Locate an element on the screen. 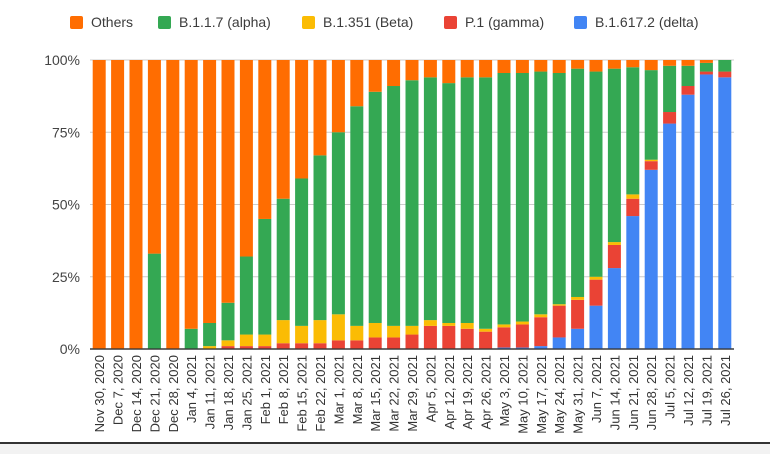 This screenshot has width=770, height=454. legend-item-gamma: P.1 (gamma) is located at coordinates (494, 22).